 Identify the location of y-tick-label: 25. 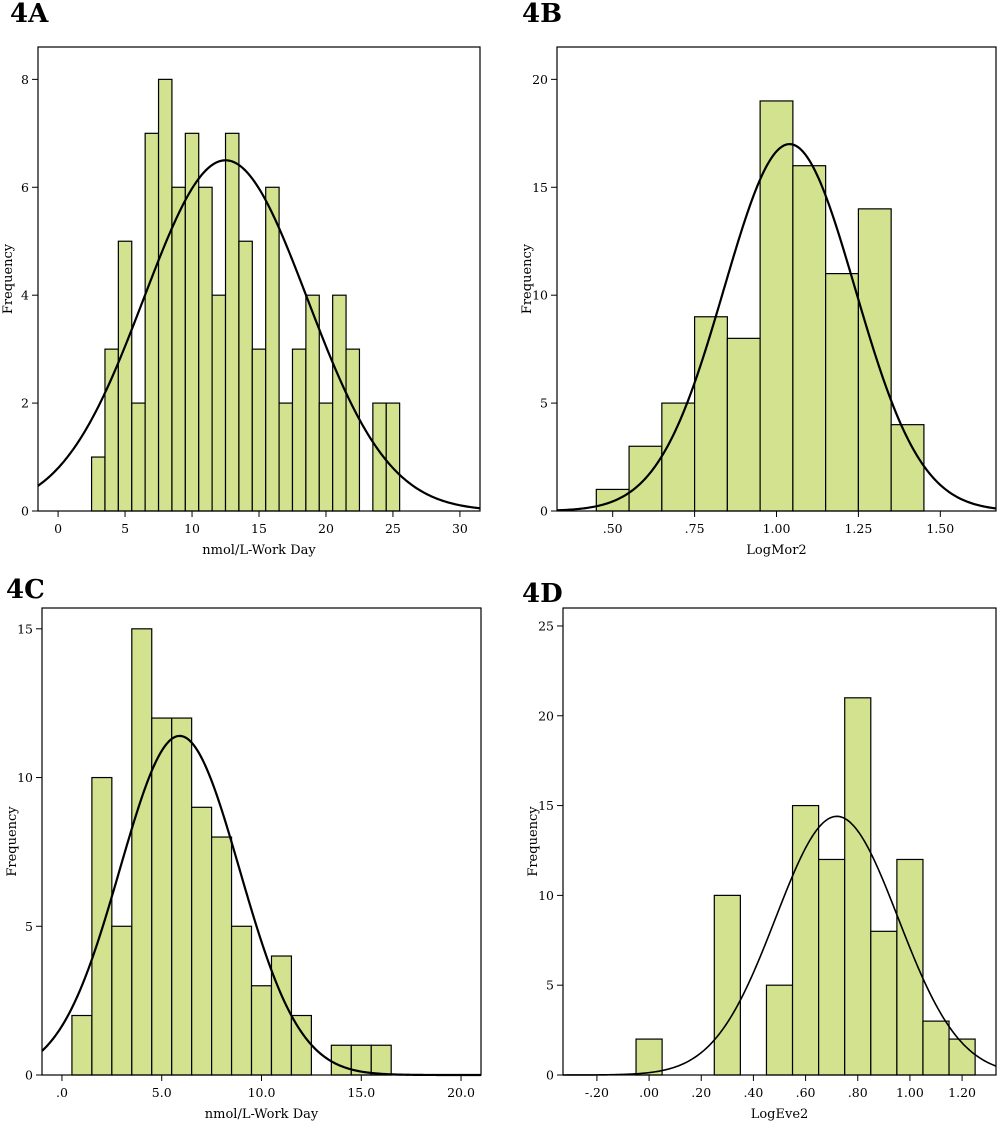
(546, 625).